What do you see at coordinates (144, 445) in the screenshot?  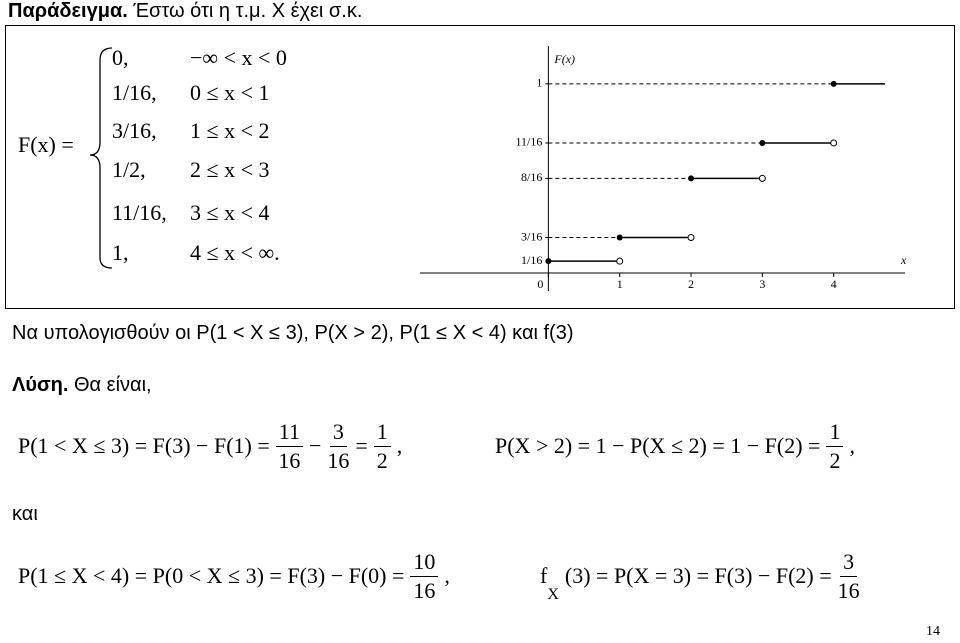 I see `math-text: P(1 < X ≤ 3) = F(3) − F(1) =` at bounding box center [144, 445].